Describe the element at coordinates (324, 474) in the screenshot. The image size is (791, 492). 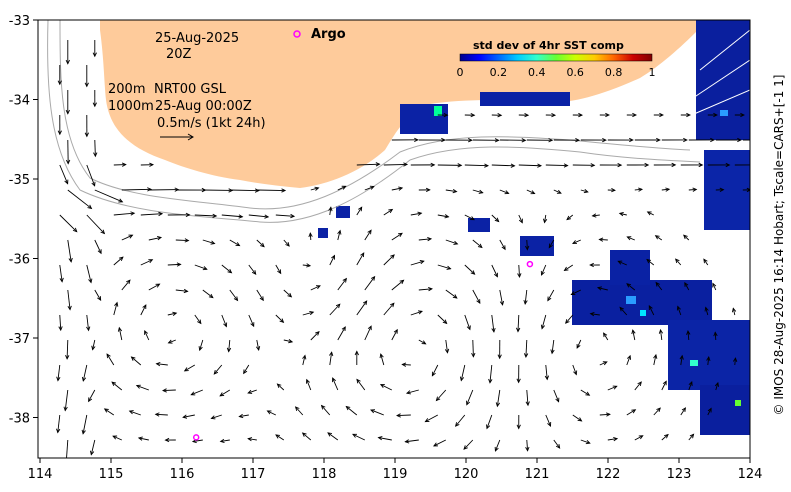
I see `x-tick-label: 118` at that location.